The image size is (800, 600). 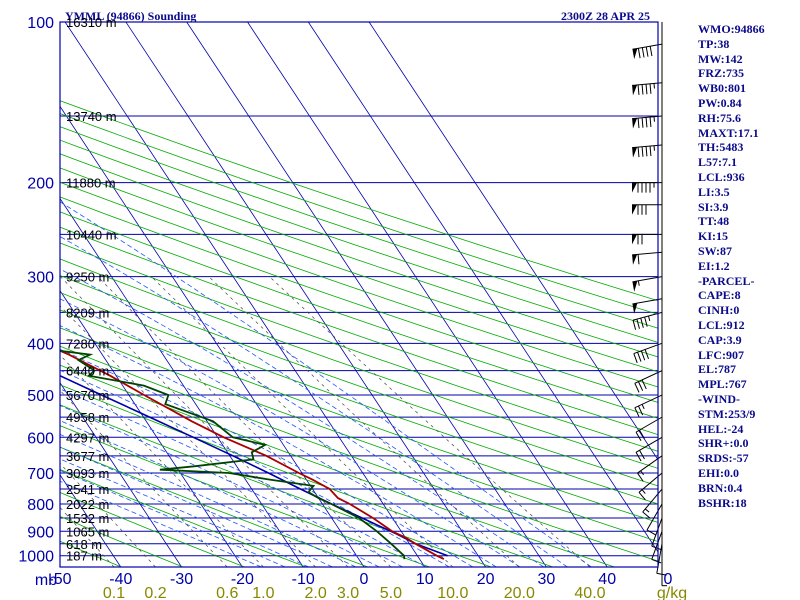 What do you see at coordinates (87, 473) in the screenshot?
I see `height-label: 3093 m` at bounding box center [87, 473].